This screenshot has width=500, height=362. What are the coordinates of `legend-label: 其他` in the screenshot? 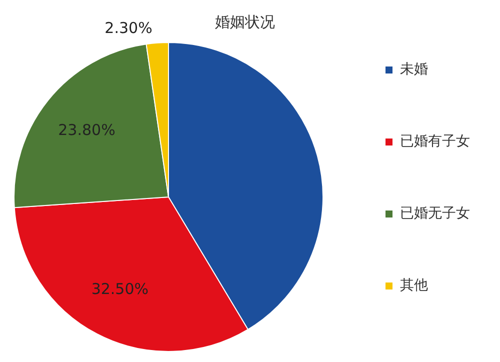 It's located at (414, 286).